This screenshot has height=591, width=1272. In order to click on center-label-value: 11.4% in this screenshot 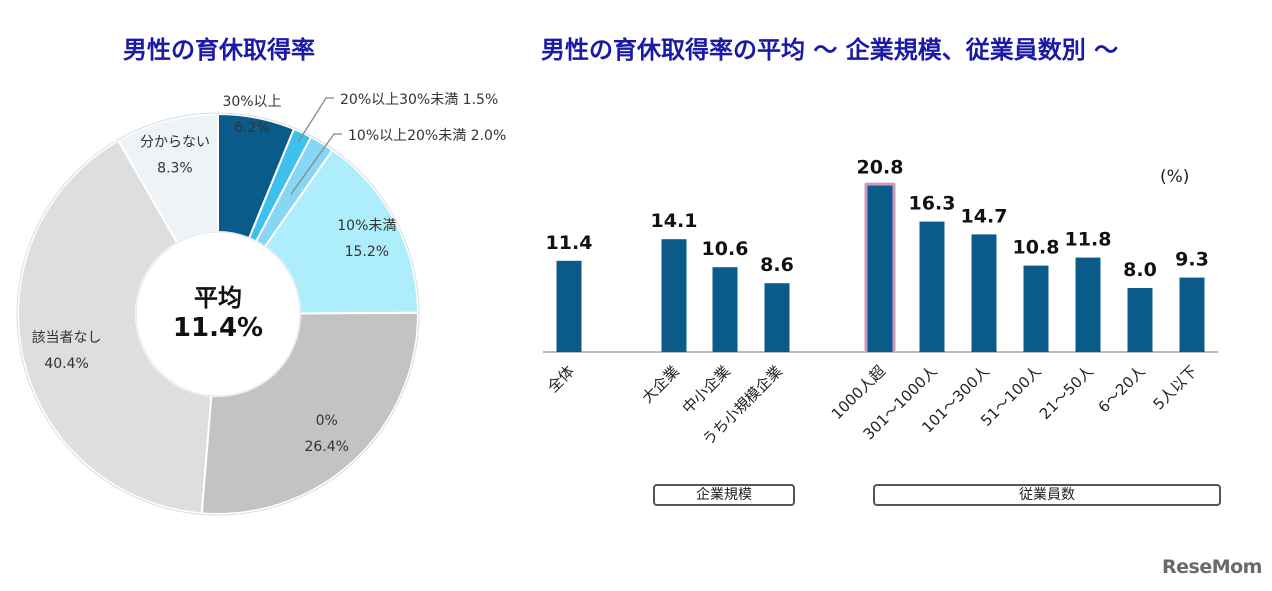, I will do `click(218, 328)`.